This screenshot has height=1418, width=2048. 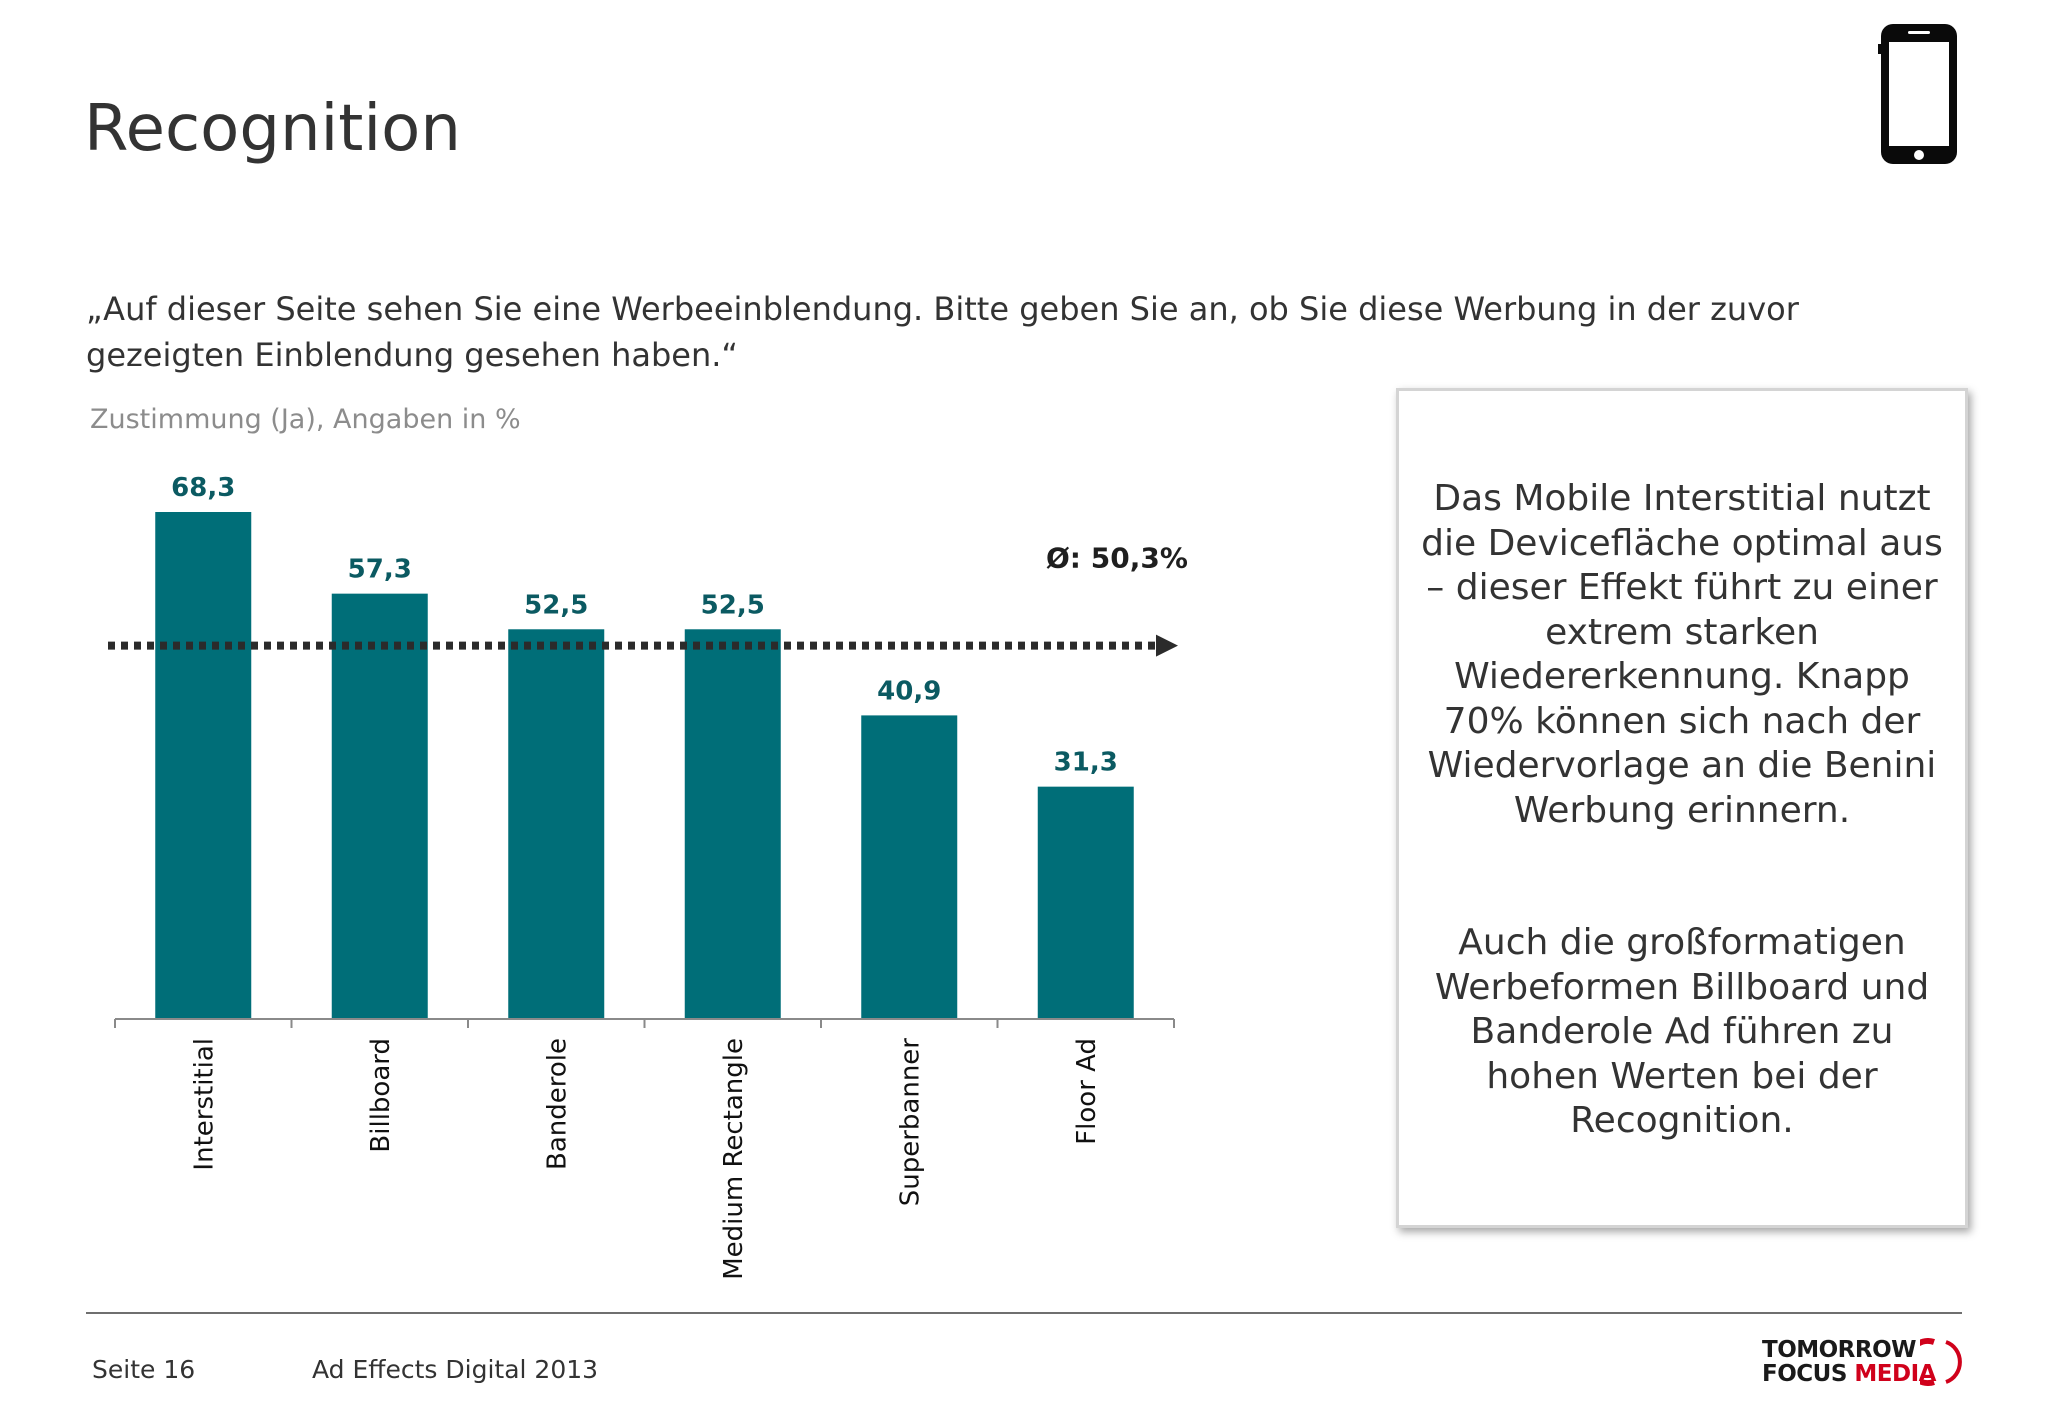 What do you see at coordinates (1024, 1313) in the screenshot?
I see `footer-divider` at bounding box center [1024, 1313].